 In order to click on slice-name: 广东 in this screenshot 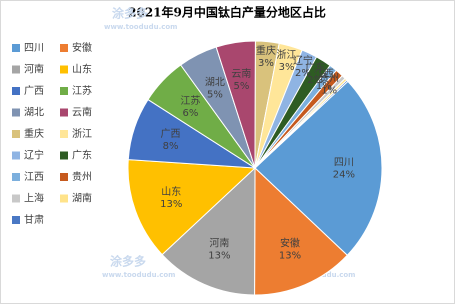, I will do `click(315, 67)`.